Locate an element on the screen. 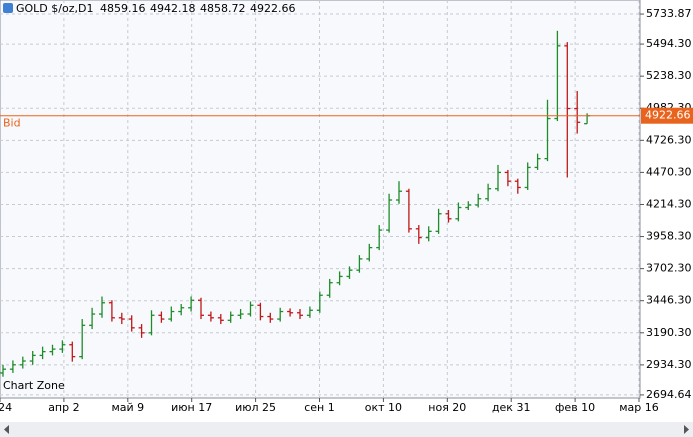  scroll-left is located at coordinates (6, 429).